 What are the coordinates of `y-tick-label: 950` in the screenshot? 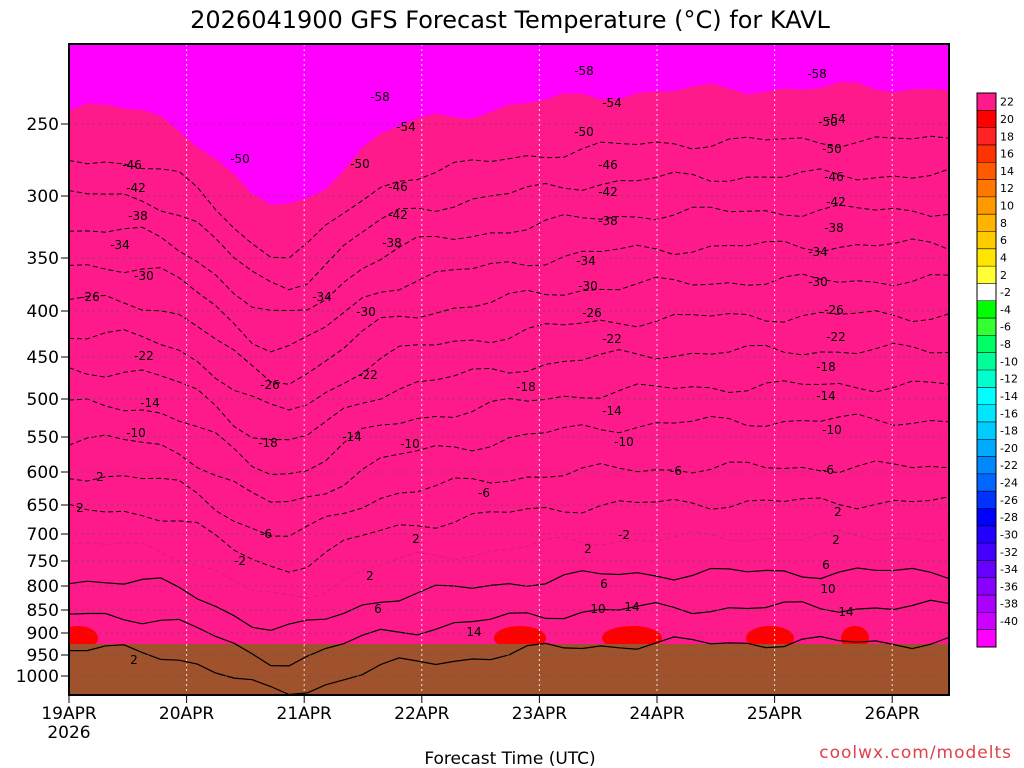 It's located at (43, 656).